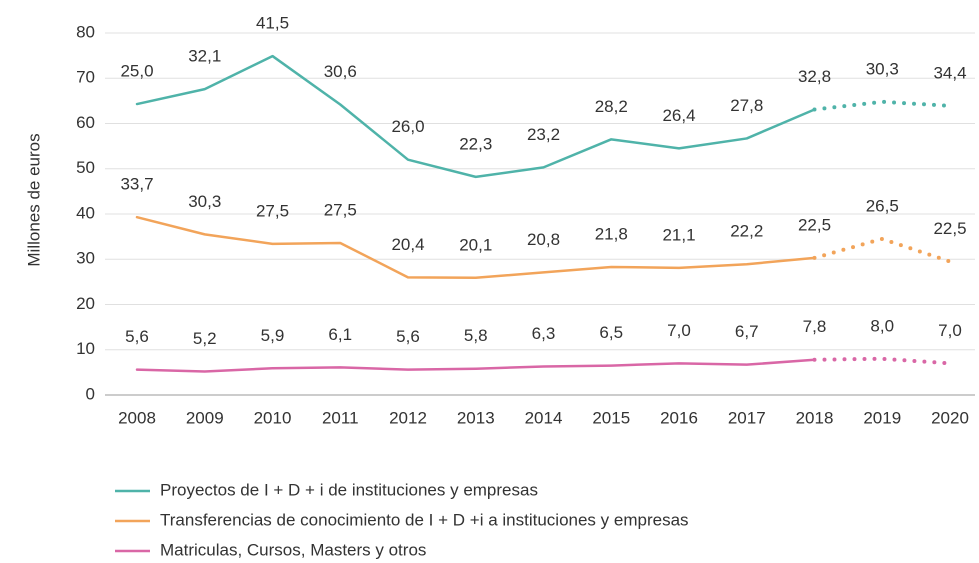 The height and width of the screenshot is (563, 979). I want to click on data-label: 21,1, so click(678, 234).